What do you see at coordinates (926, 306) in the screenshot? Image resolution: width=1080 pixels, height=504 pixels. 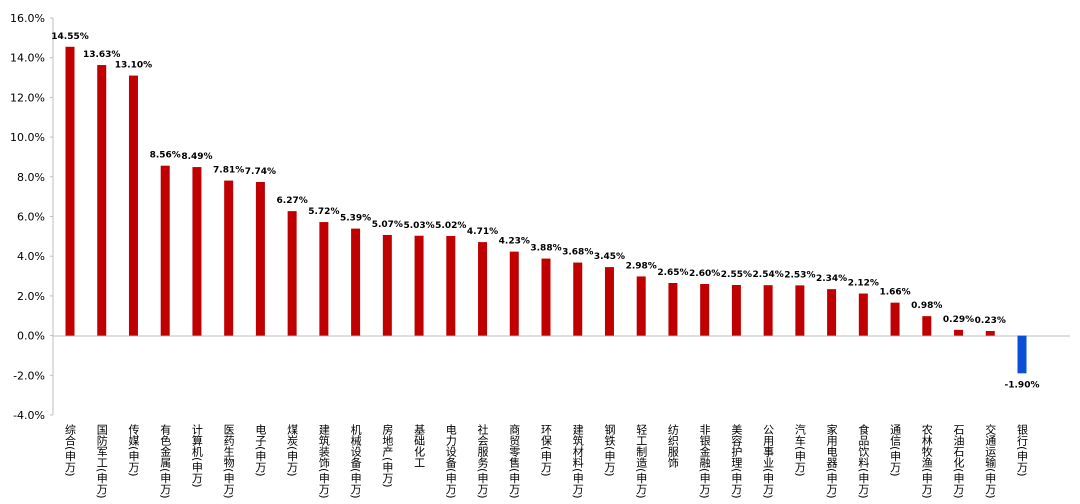 I see `data-label: 0.98%` at bounding box center [926, 306].